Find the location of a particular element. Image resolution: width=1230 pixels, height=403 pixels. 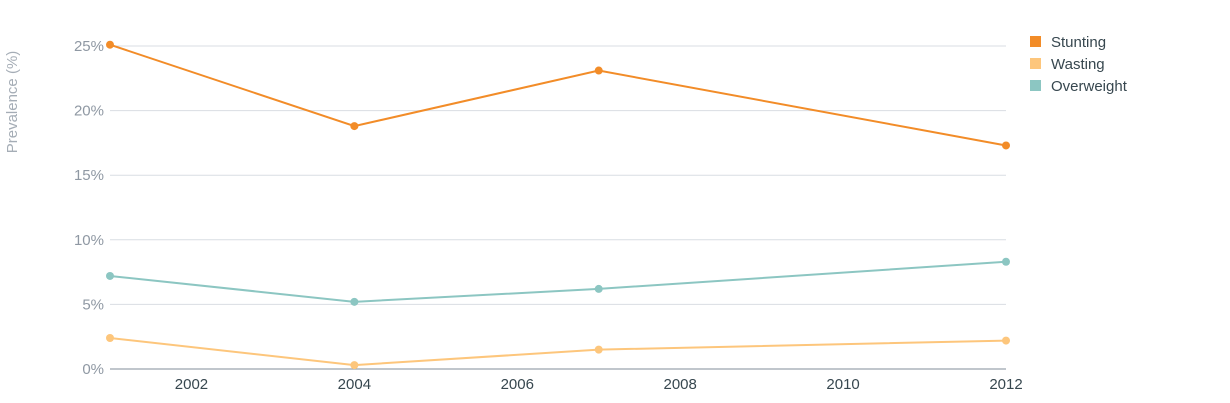

legend: Stunting Wasting Overweight is located at coordinates (1079, 64).